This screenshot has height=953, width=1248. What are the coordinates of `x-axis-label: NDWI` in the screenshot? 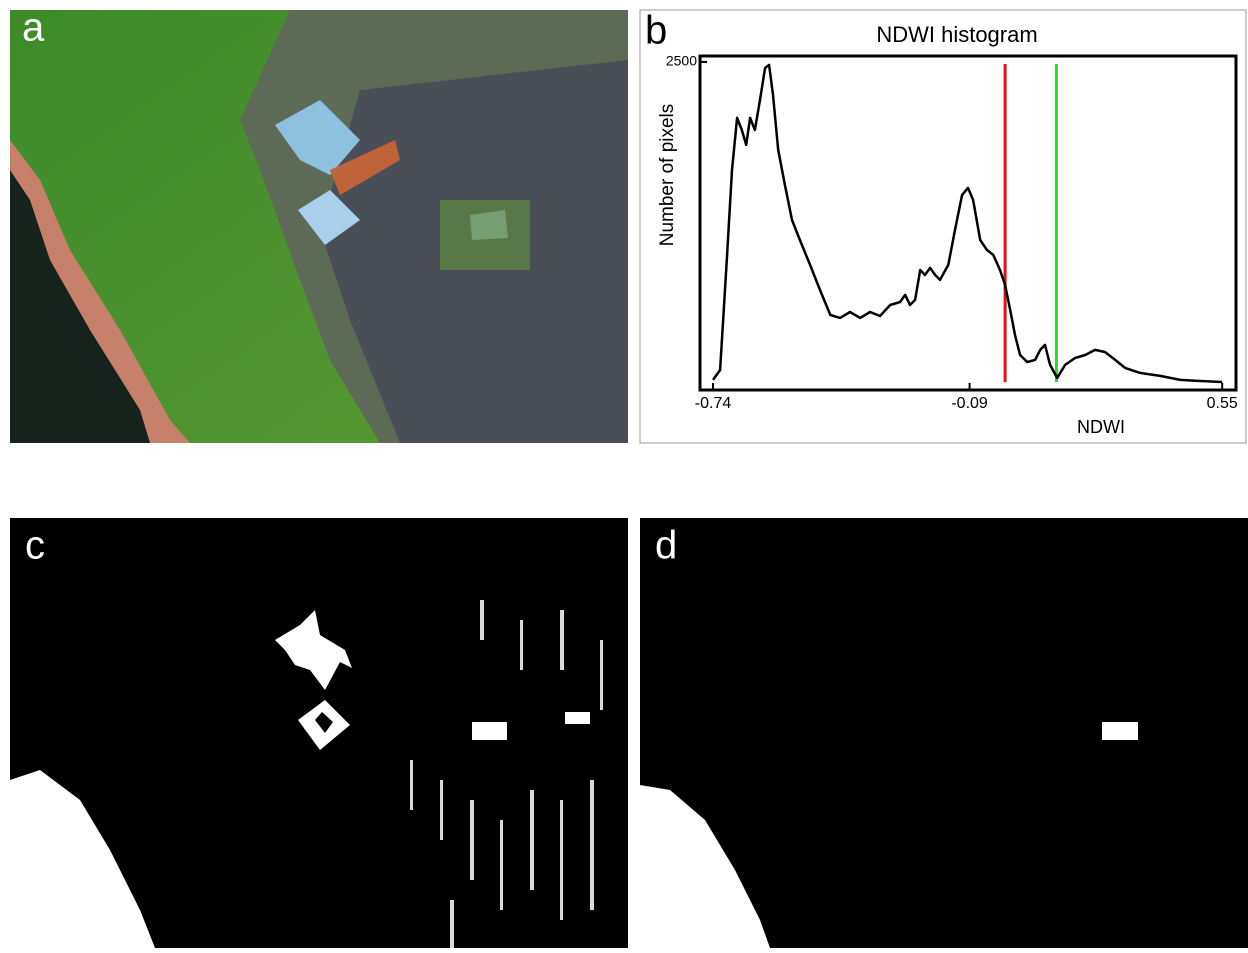 It's located at (1101, 427).